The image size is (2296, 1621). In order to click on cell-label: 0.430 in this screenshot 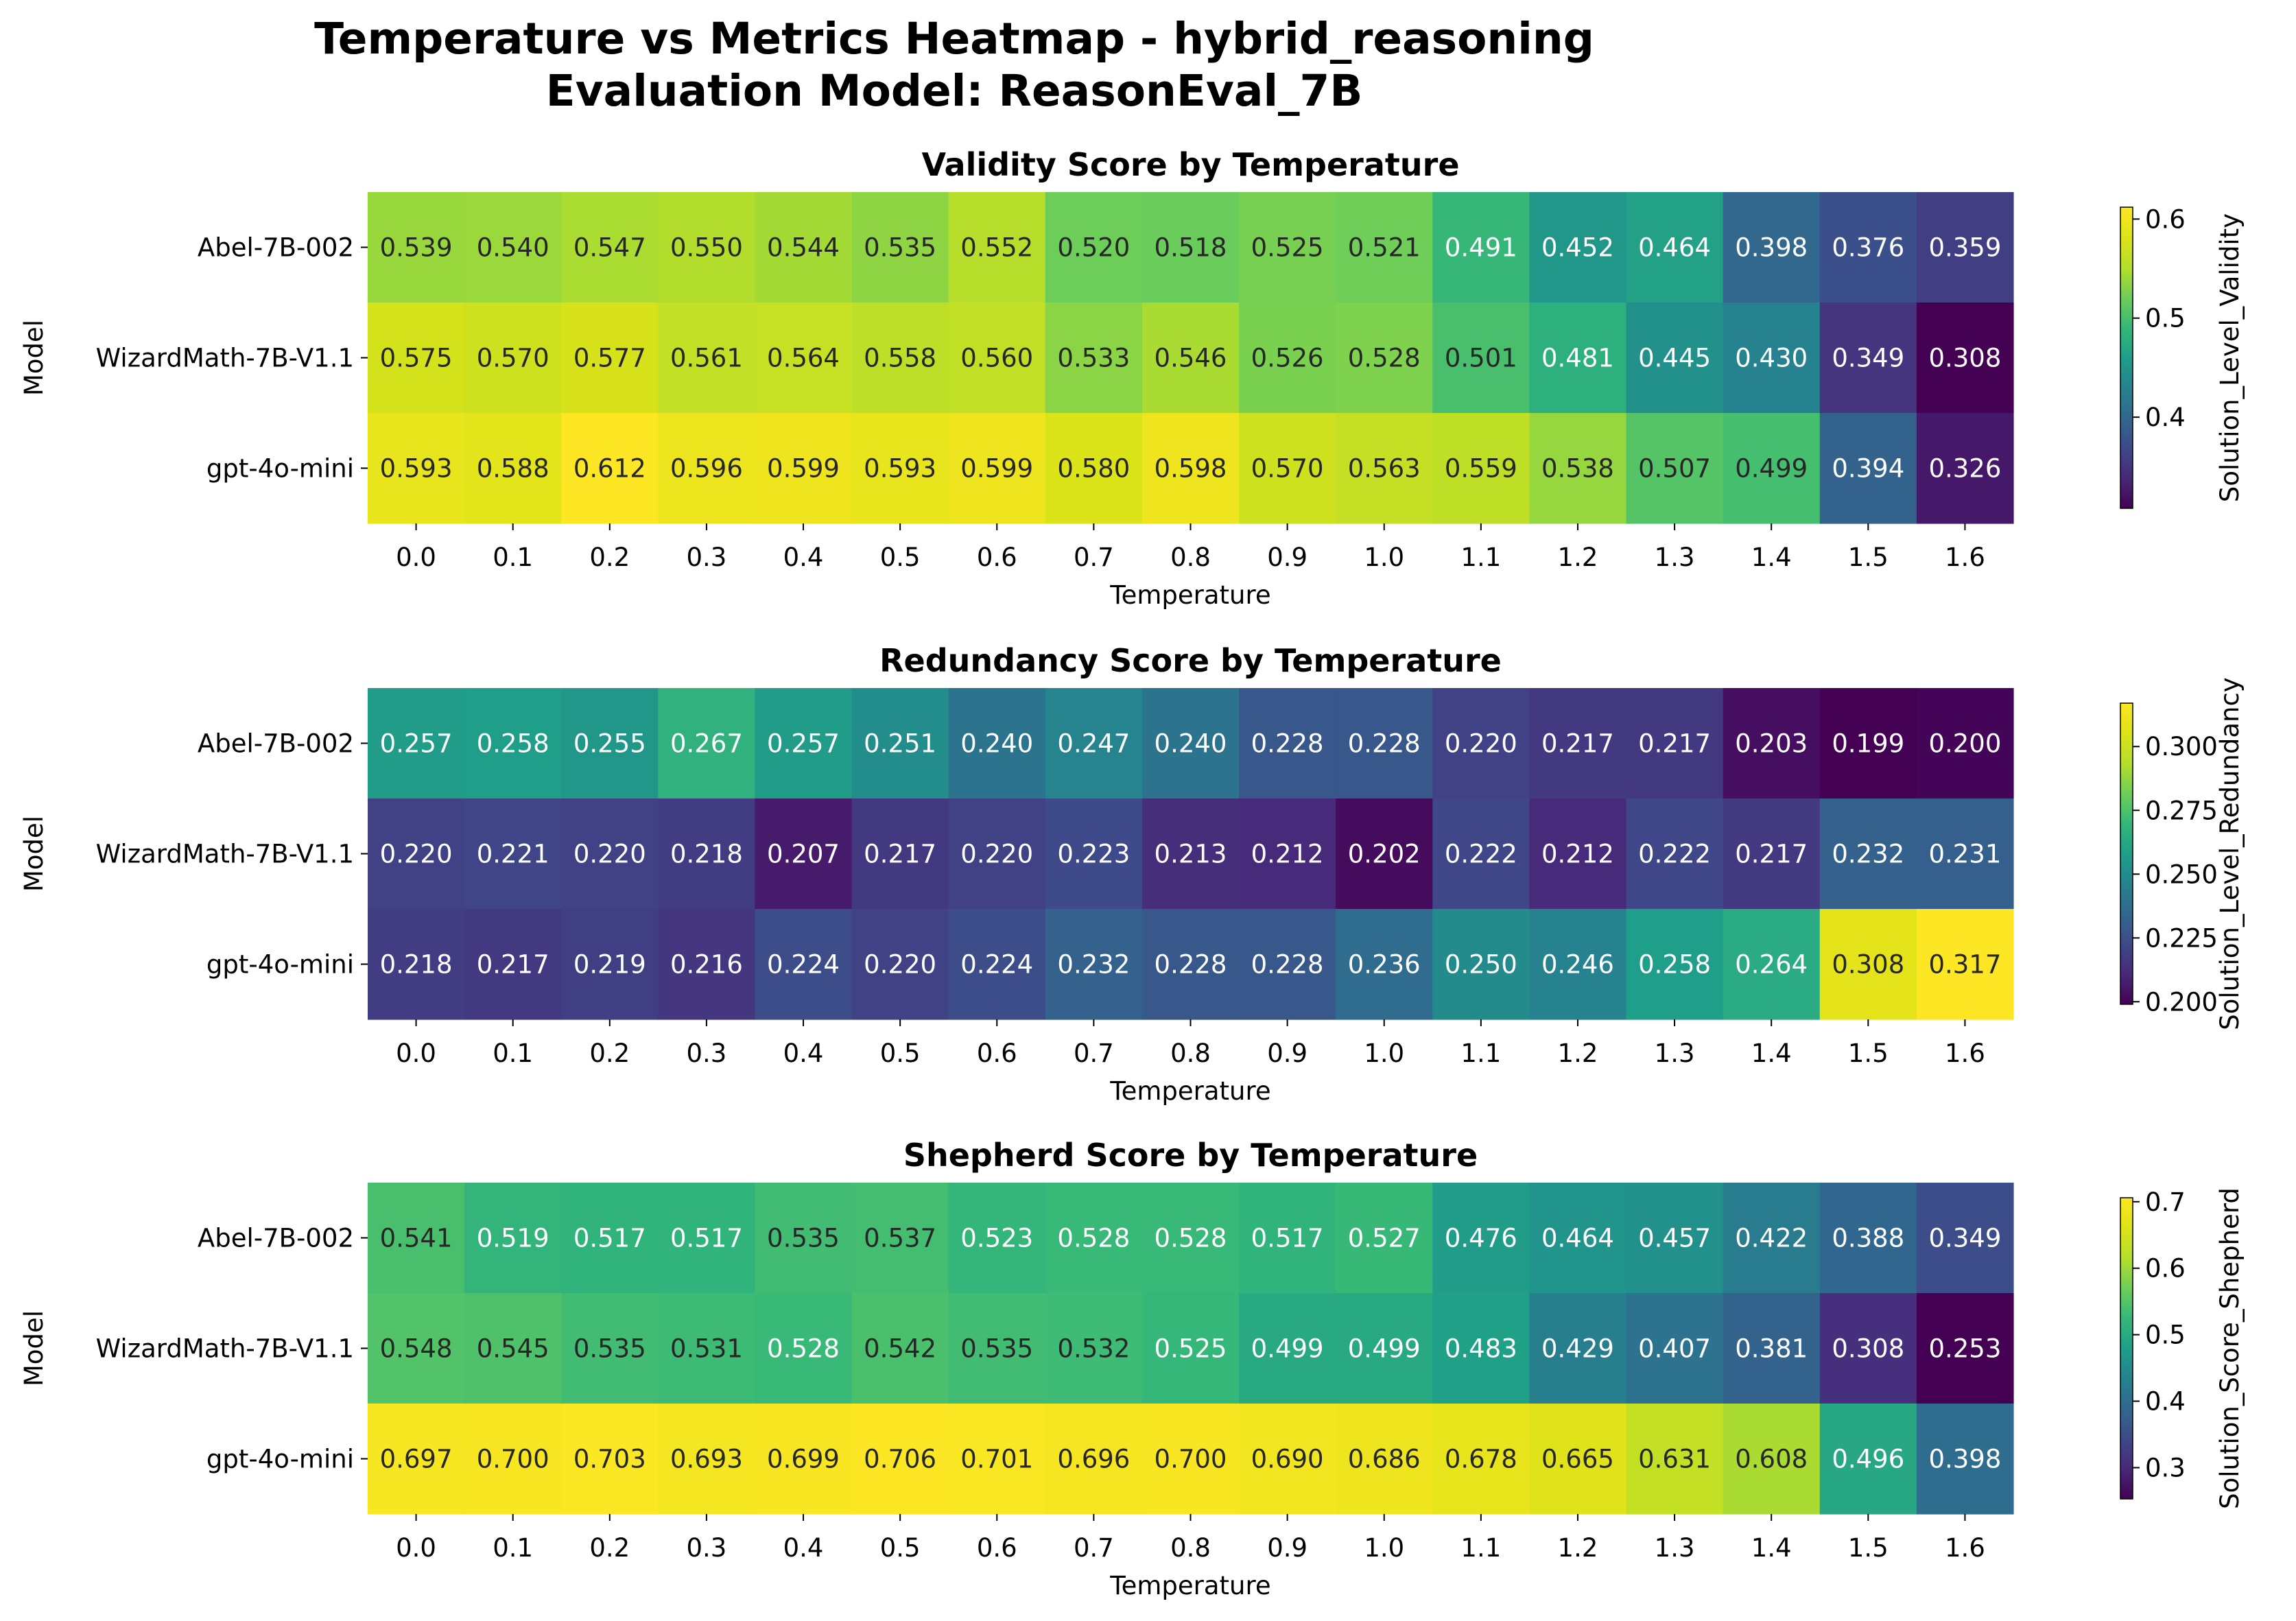, I will do `click(1771, 358)`.